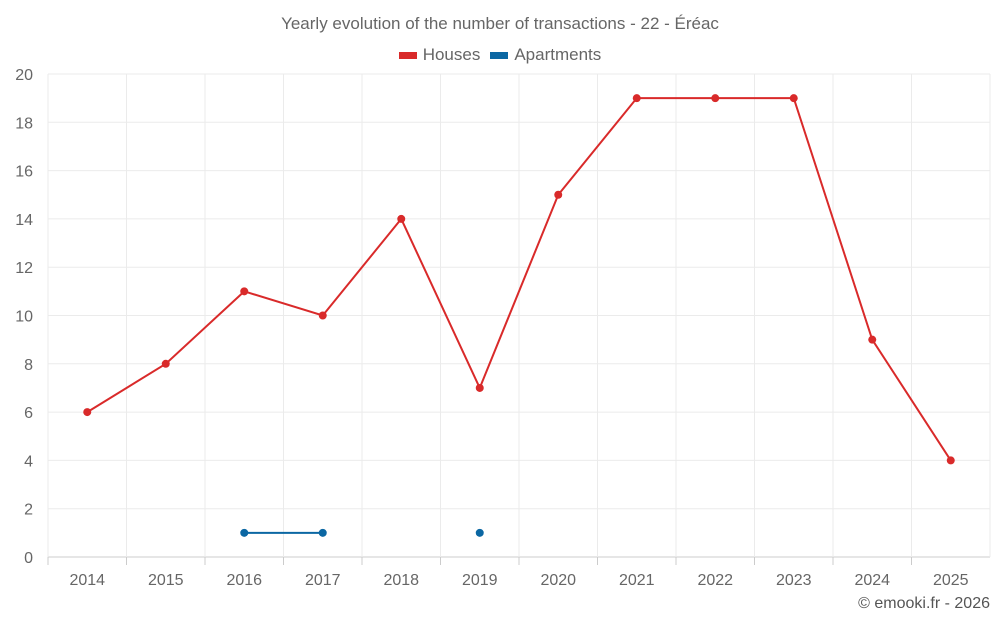 Image resolution: width=1000 pixels, height=625 pixels. What do you see at coordinates (28, 461) in the screenshot?
I see `y-tick-label: 4` at bounding box center [28, 461].